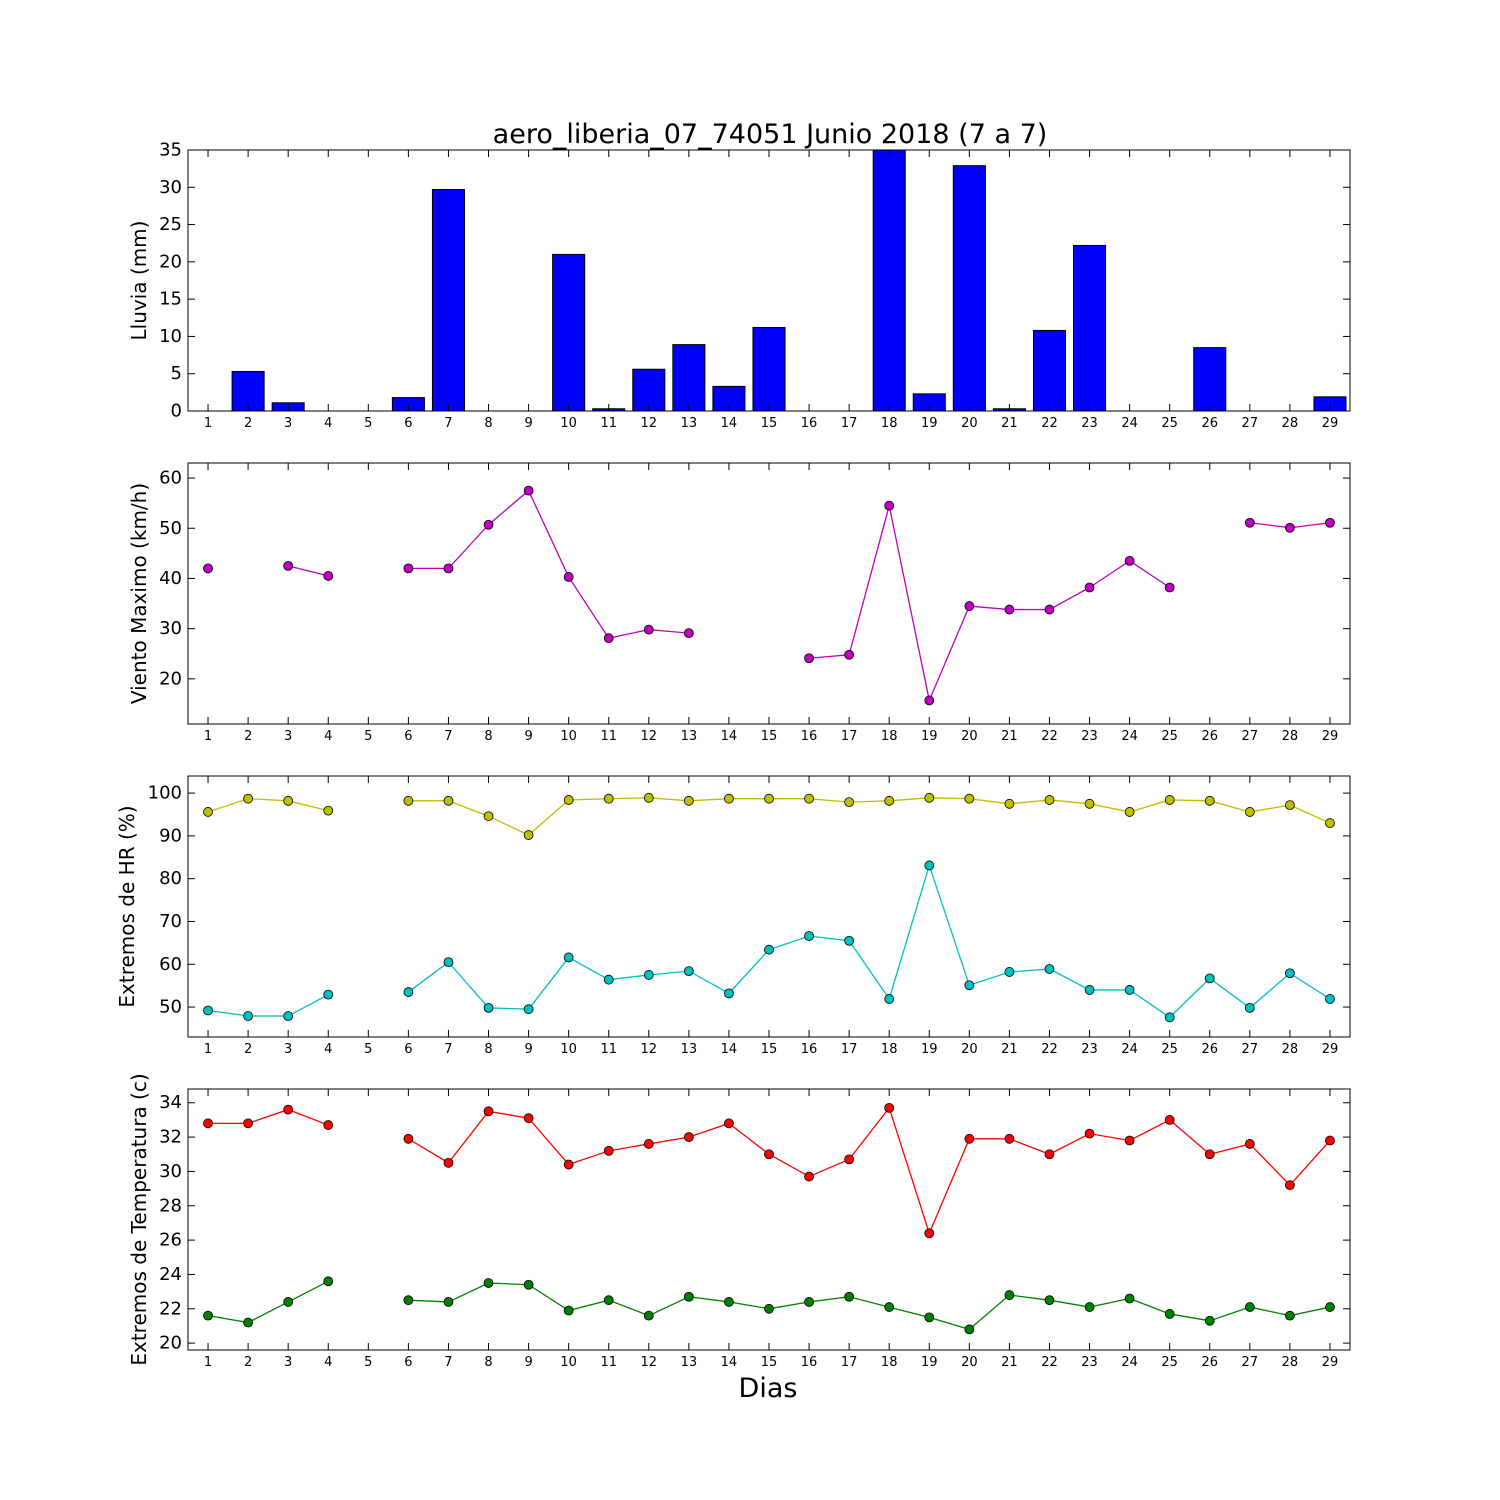 The image size is (1500, 1500). Describe the element at coordinates (889, 1049) in the screenshot. I see `x-tick-label: 18` at that location.